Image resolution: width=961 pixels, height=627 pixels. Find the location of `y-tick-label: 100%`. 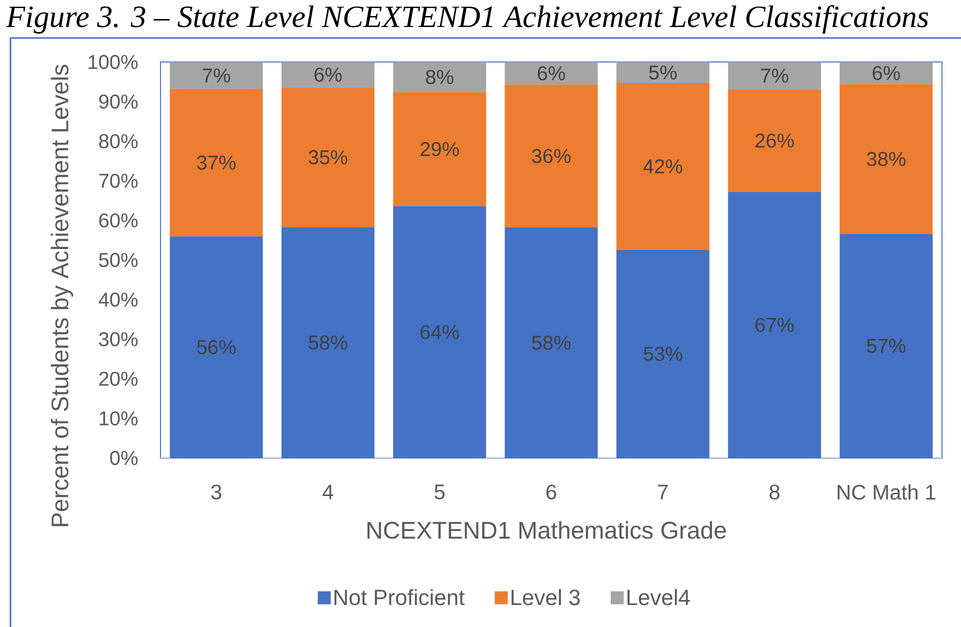

y-tick-label: 100% is located at coordinates (113, 62).